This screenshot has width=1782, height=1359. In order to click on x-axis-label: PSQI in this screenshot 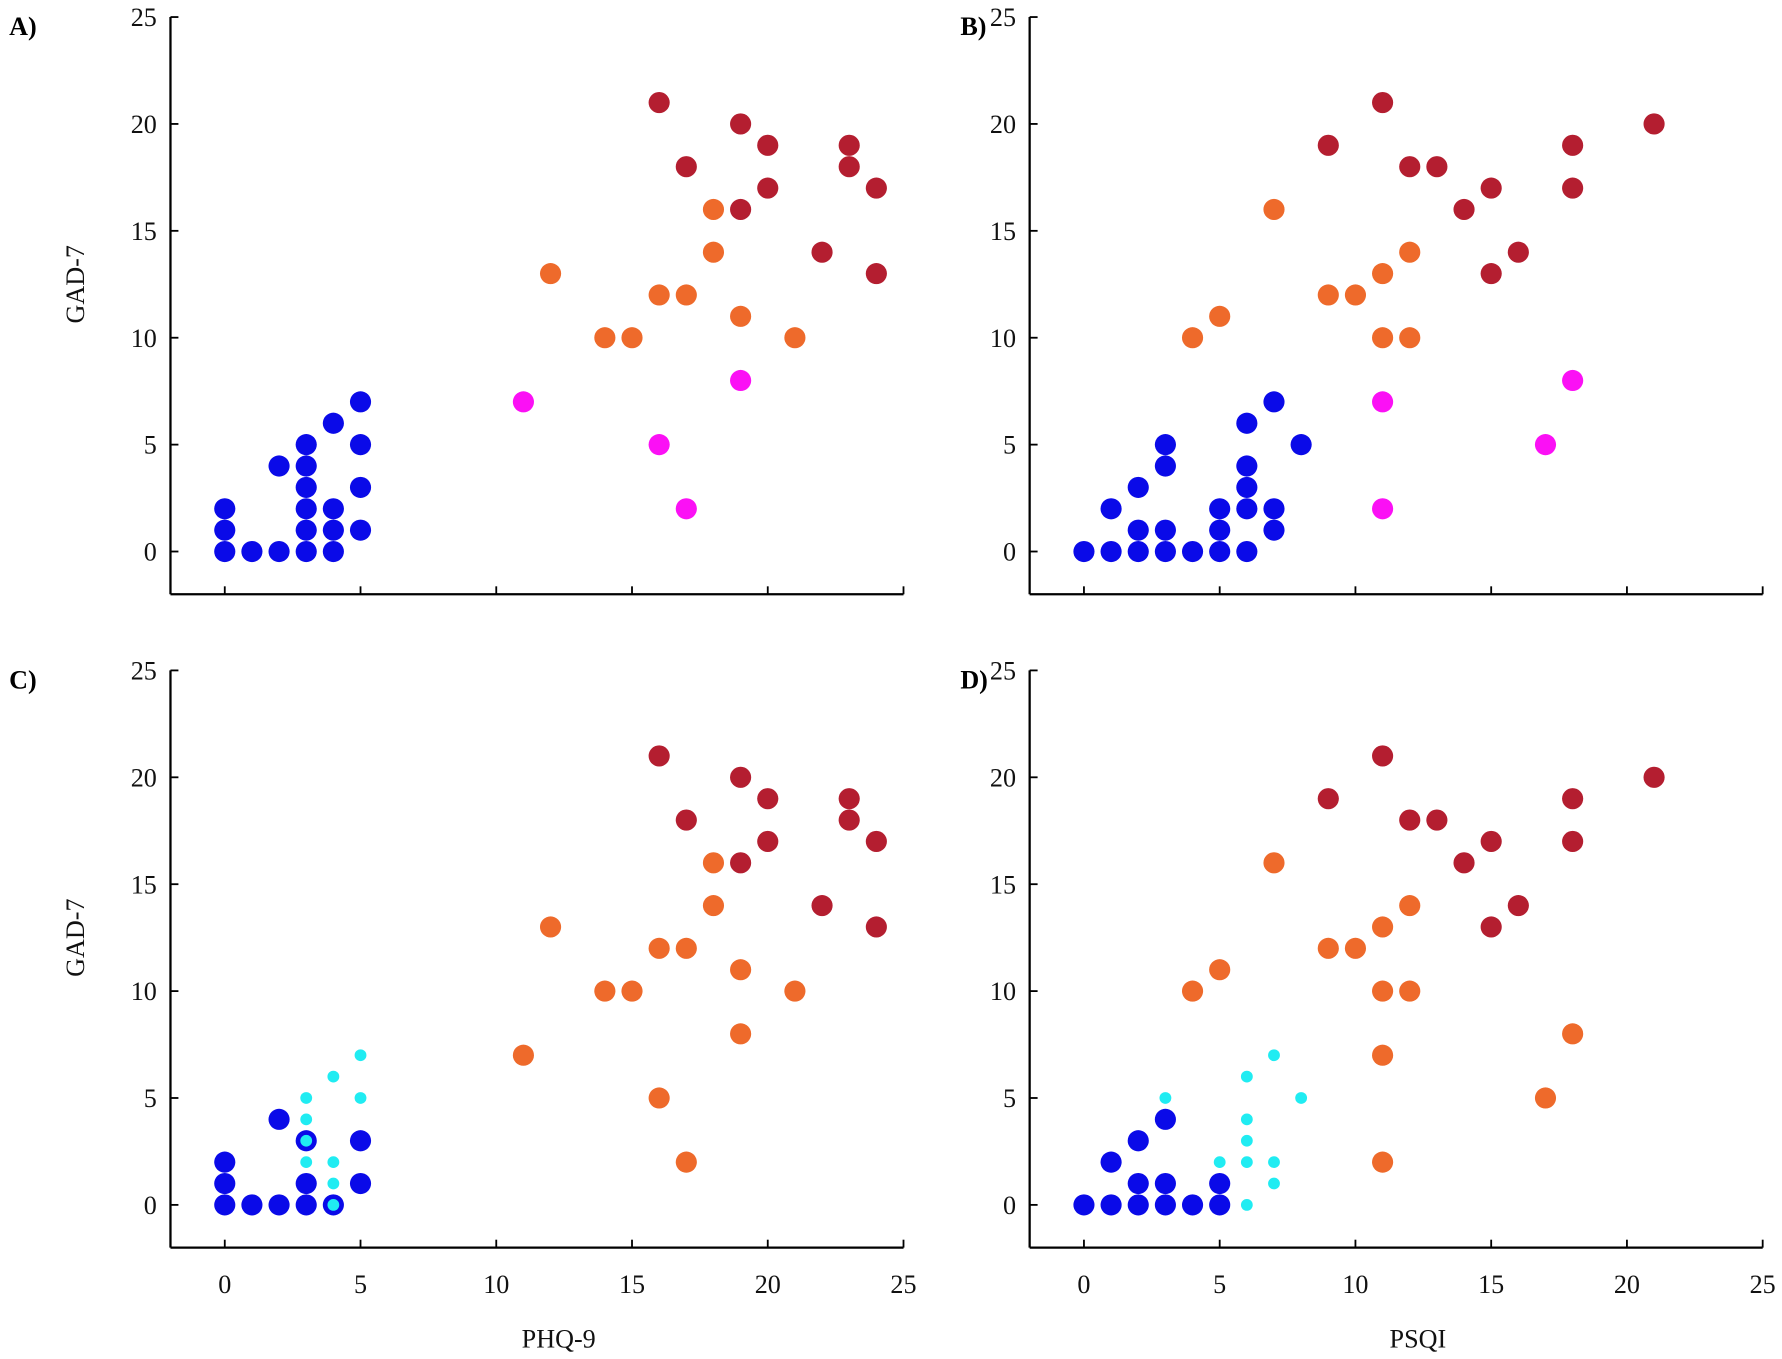, I will do `click(1418, 1339)`.